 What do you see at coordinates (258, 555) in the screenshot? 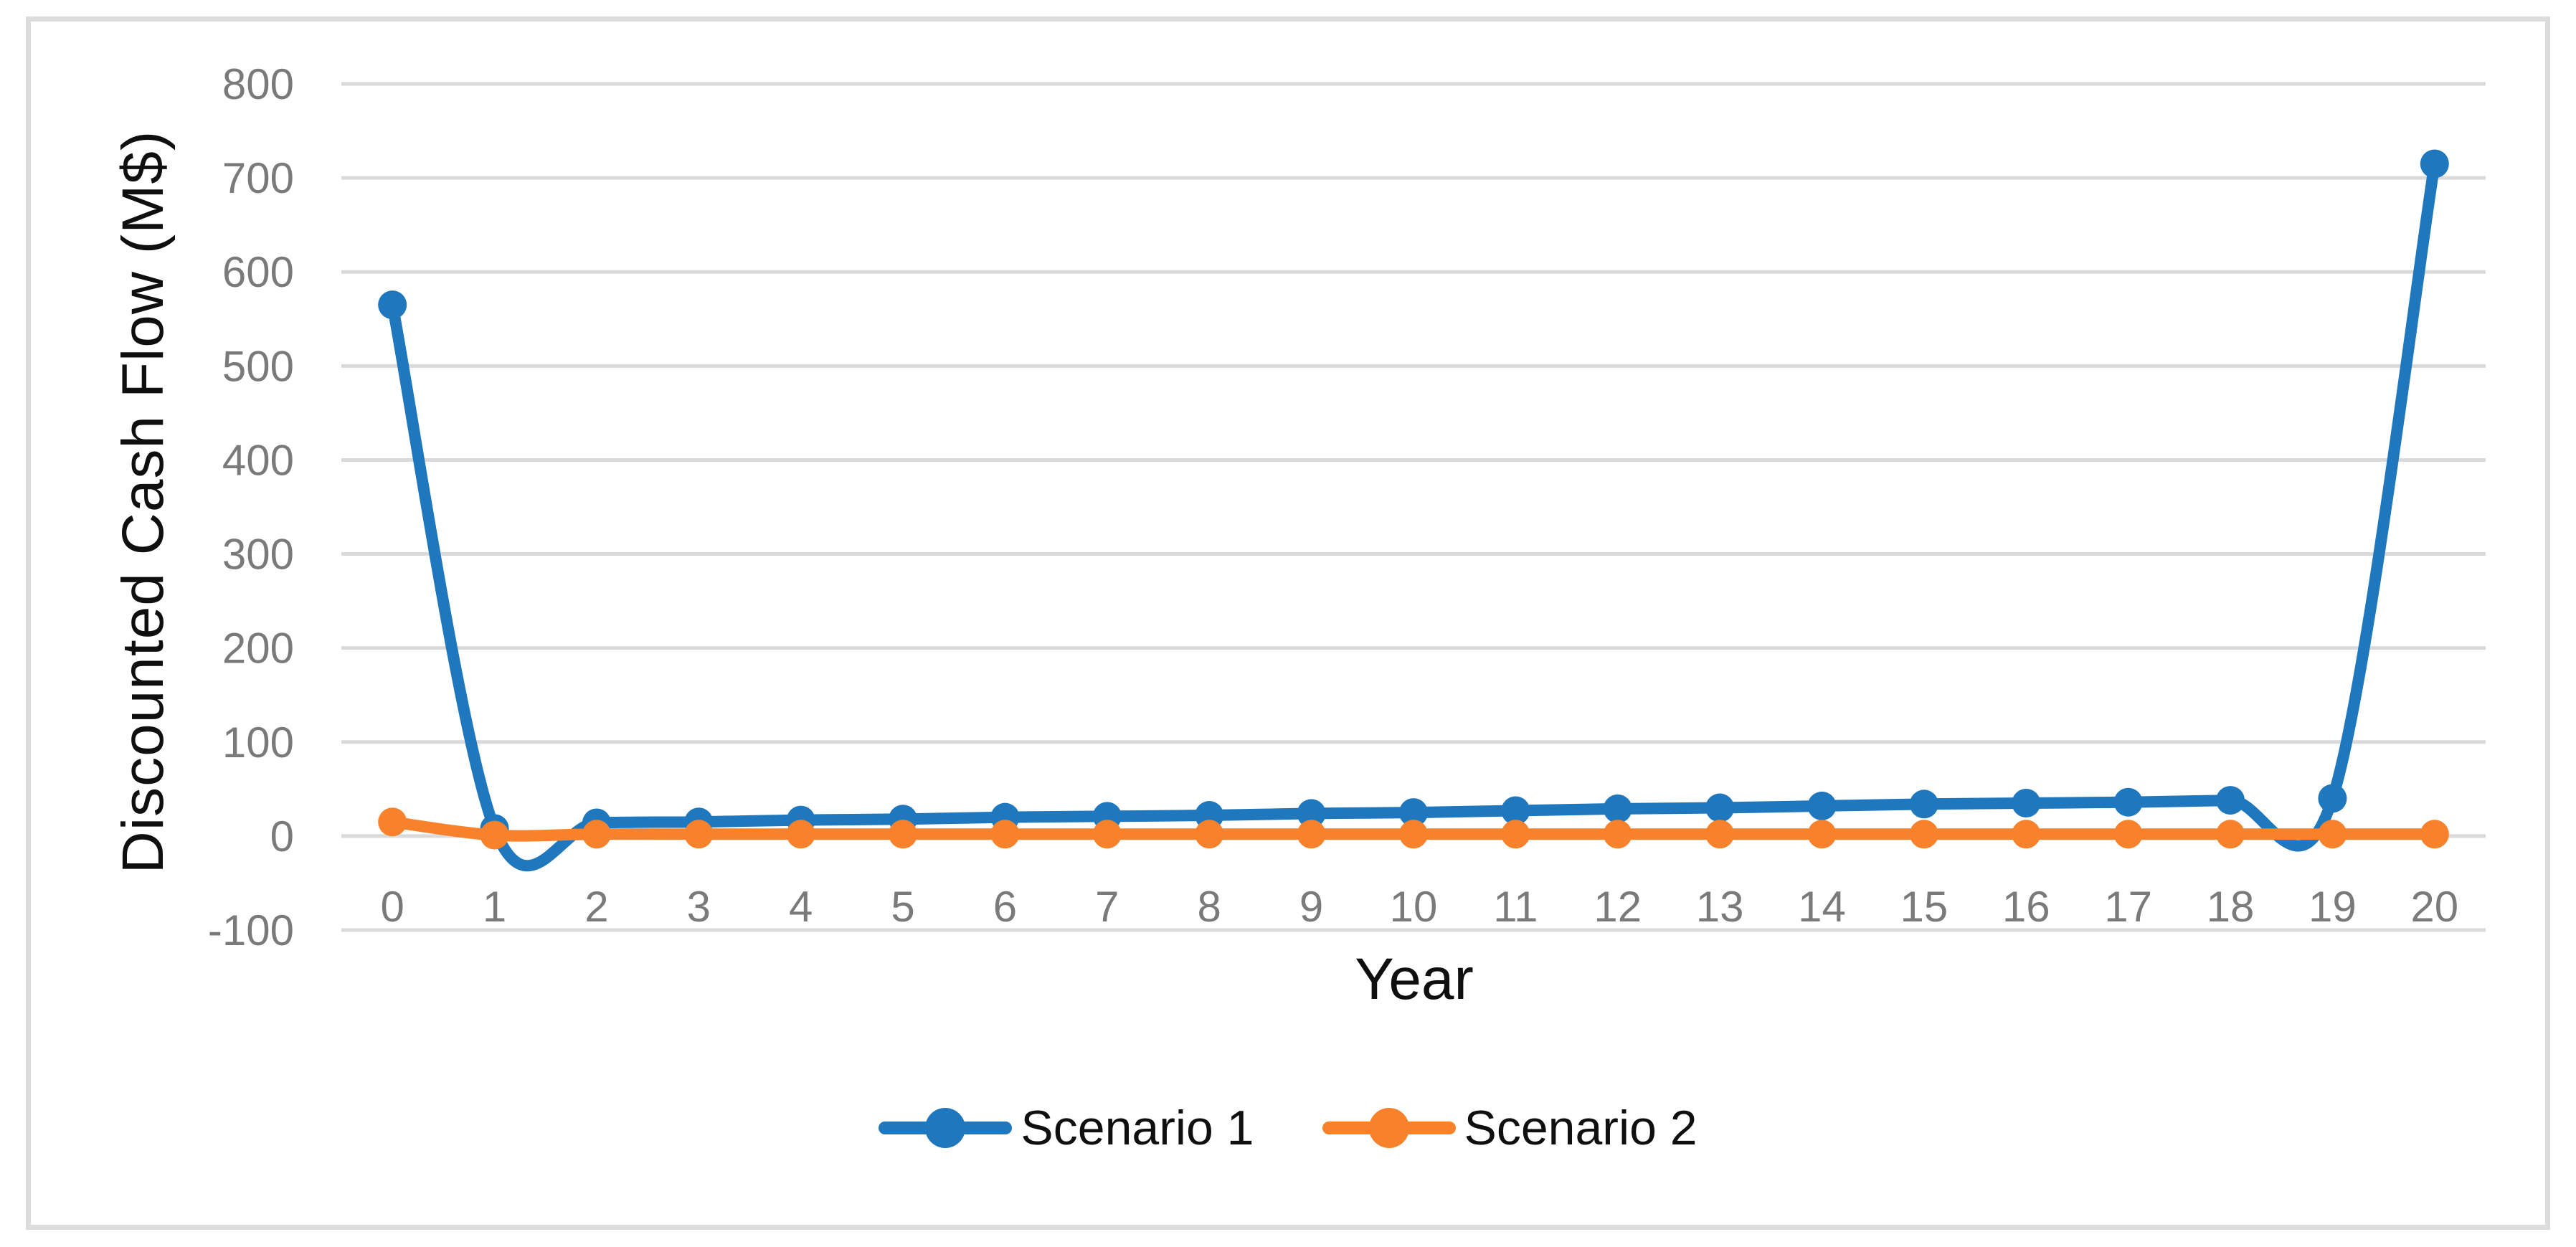
I see `y-tick-label: 300` at bounding box center [258, 555].